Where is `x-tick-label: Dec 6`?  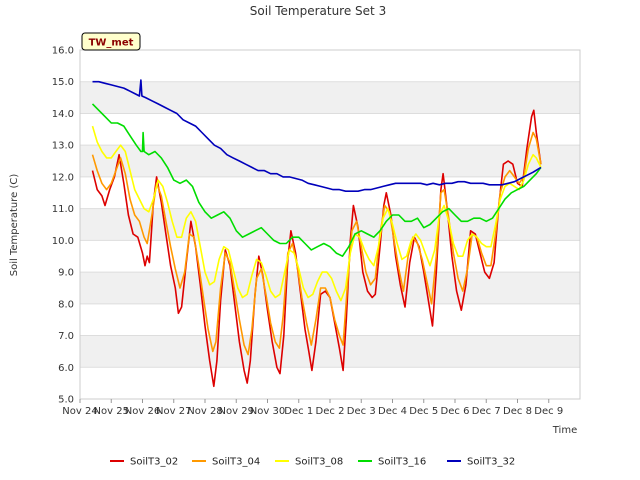
x-tick-label: Dec 6 is located at coordinates (455, 411).